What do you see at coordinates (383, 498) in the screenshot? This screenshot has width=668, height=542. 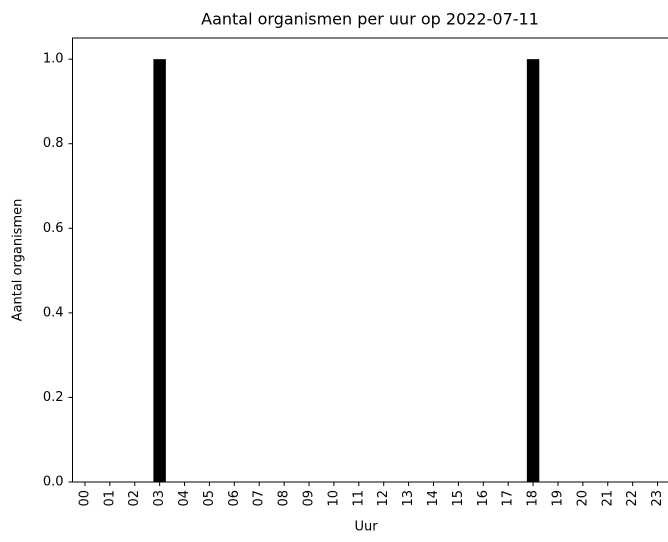 I see `x-tick-label: 12` at bounding box center [383, 498].